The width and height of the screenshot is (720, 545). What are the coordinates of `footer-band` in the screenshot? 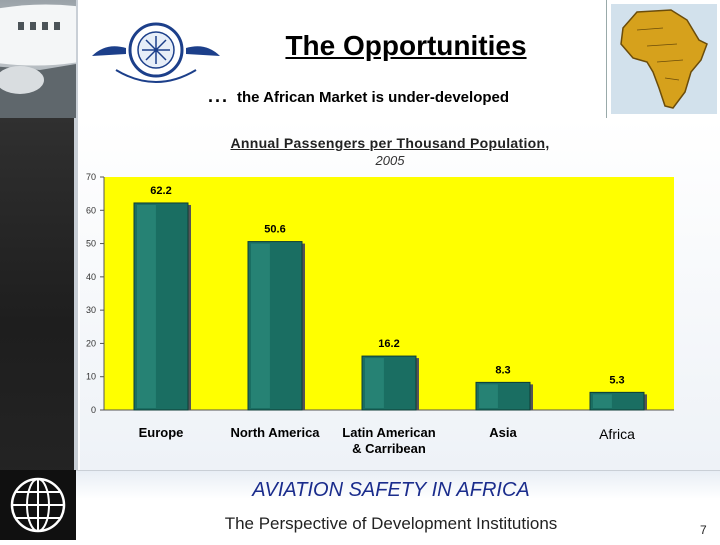 It's located at (398, 505).